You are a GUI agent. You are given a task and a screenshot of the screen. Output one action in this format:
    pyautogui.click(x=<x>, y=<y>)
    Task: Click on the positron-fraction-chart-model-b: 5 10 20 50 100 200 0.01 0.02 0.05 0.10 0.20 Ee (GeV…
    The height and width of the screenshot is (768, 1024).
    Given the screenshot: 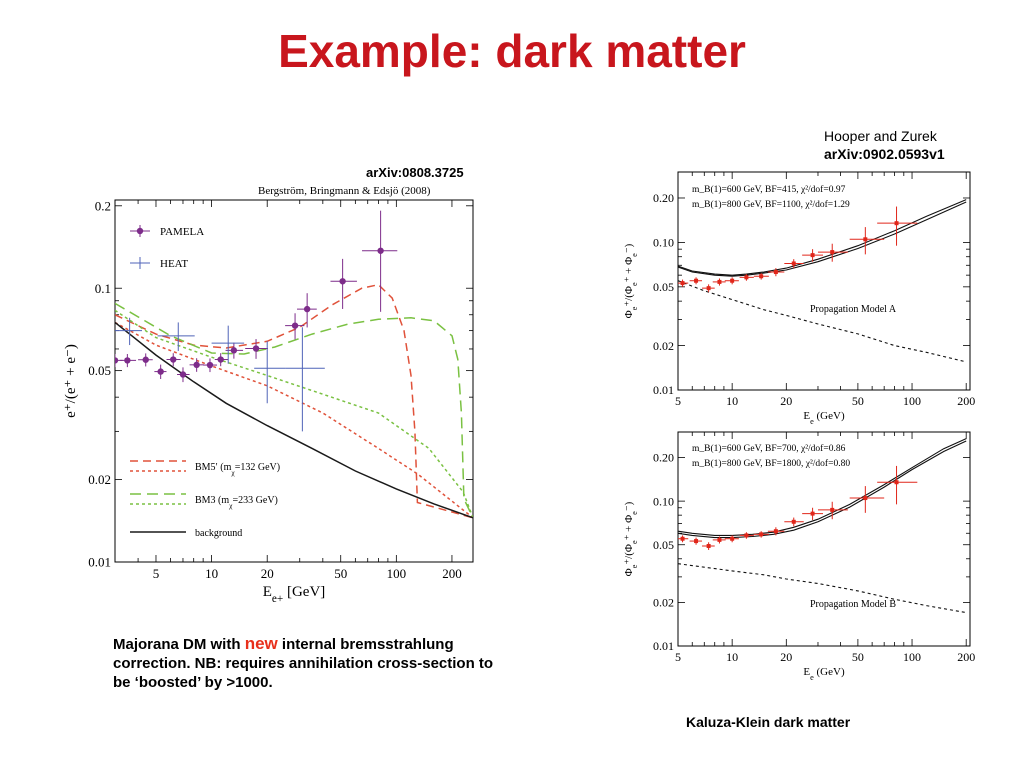 What is the action you would take?
    pyautogui.click(x=799, y=556)
    